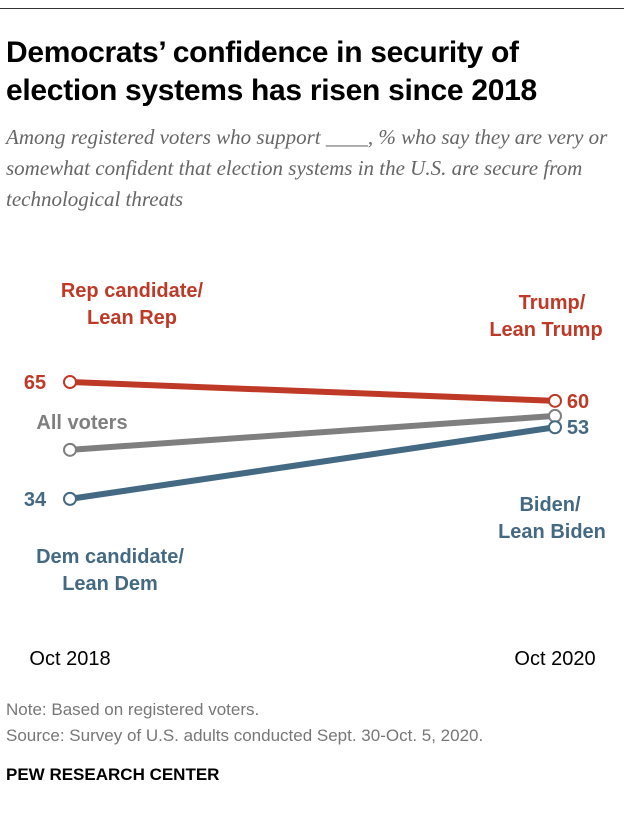 This screenshot has width=624, height=824. Describe the element at coordinates (312, 8) in the screenshot. I see `top-rule` at that location.